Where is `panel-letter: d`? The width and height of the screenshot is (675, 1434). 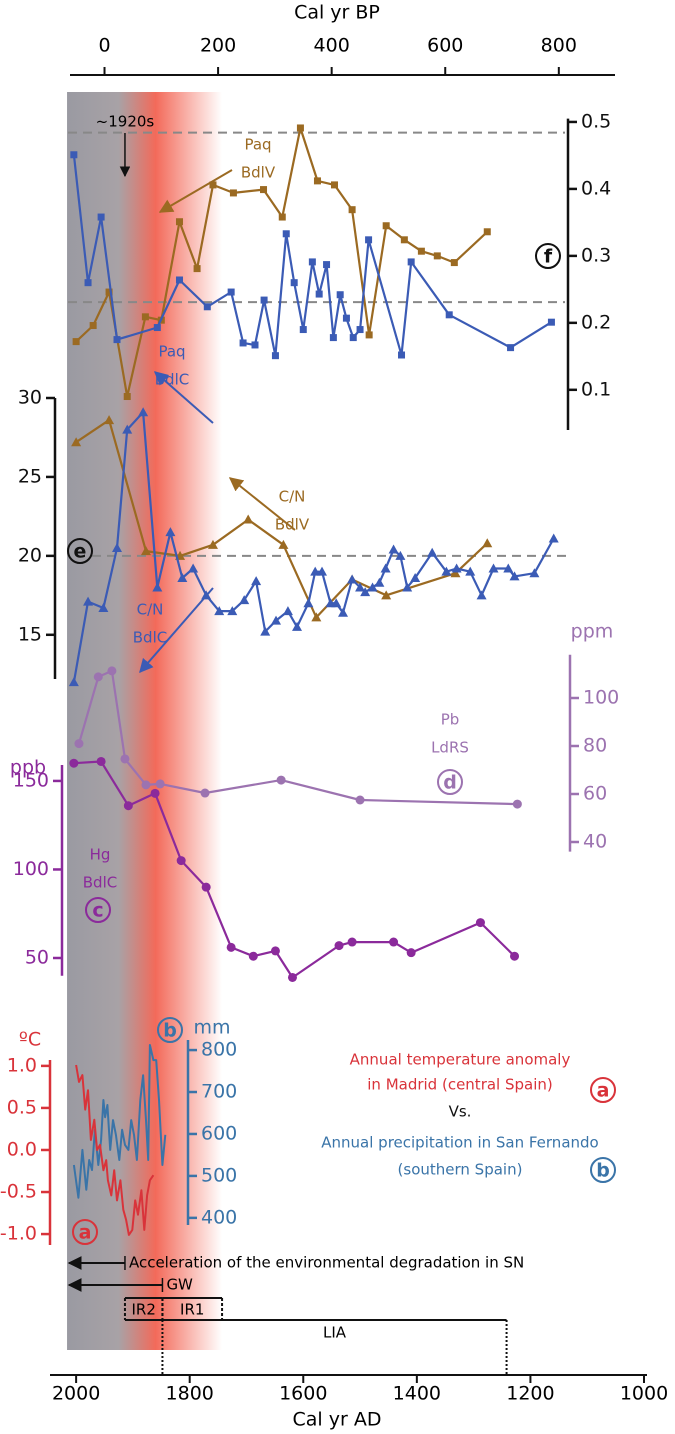
panel-letter: d is located at coordinates (450, 783).